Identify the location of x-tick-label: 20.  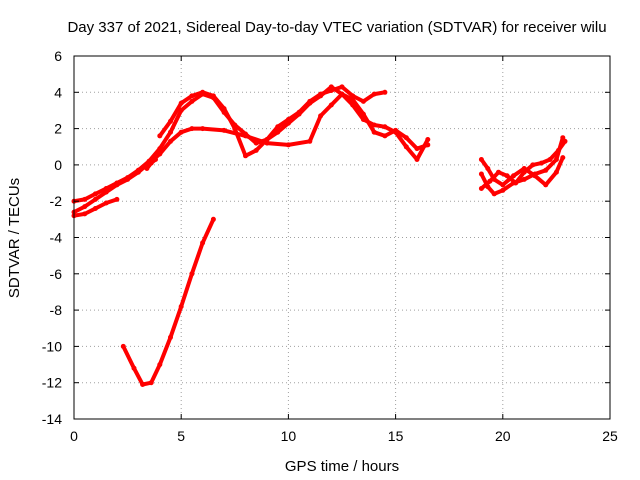
(503, 436).